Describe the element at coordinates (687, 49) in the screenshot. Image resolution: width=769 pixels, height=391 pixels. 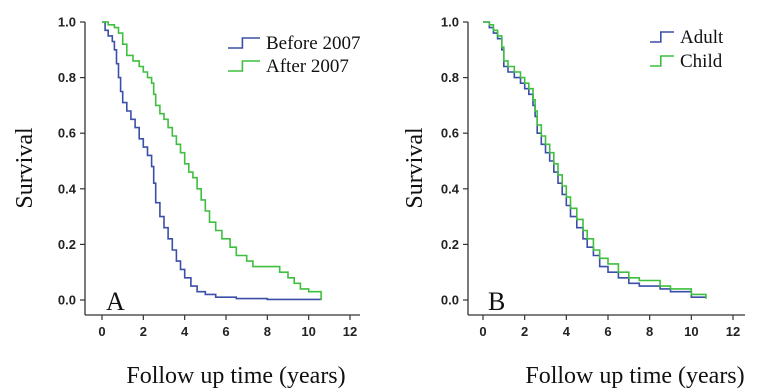
I see `legend: Adult Child` at that location.